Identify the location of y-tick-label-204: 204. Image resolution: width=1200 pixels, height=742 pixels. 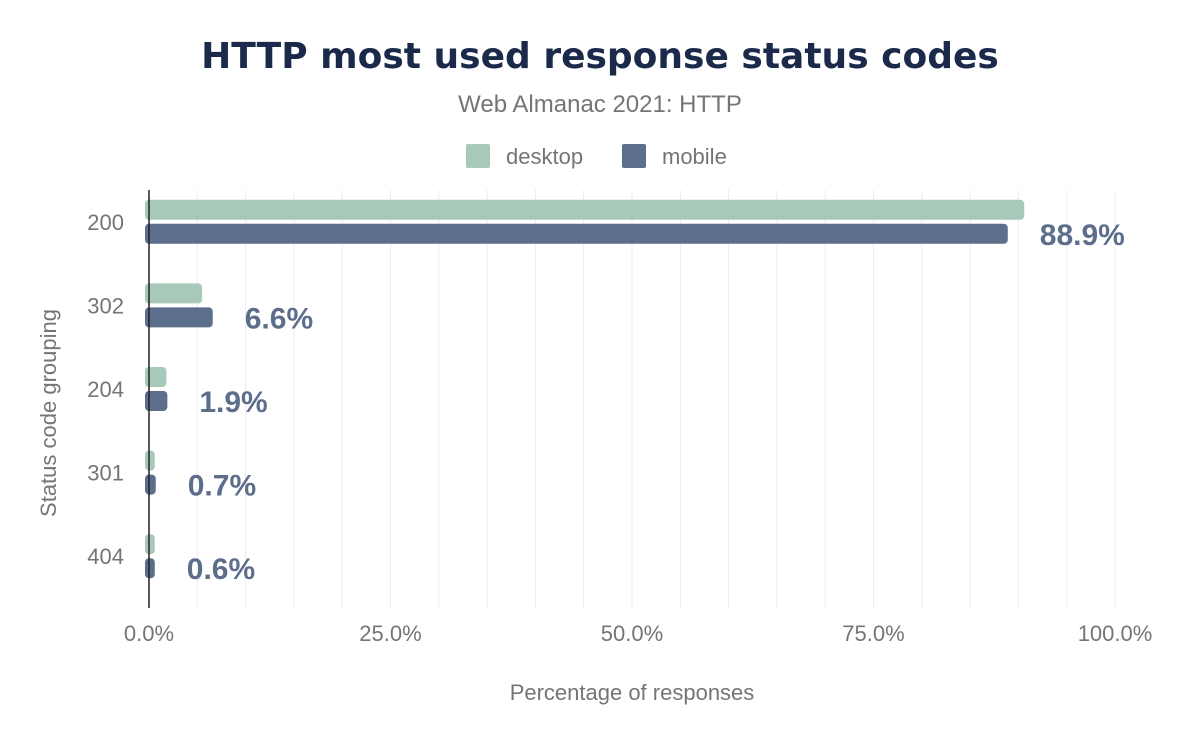
(105, 389).